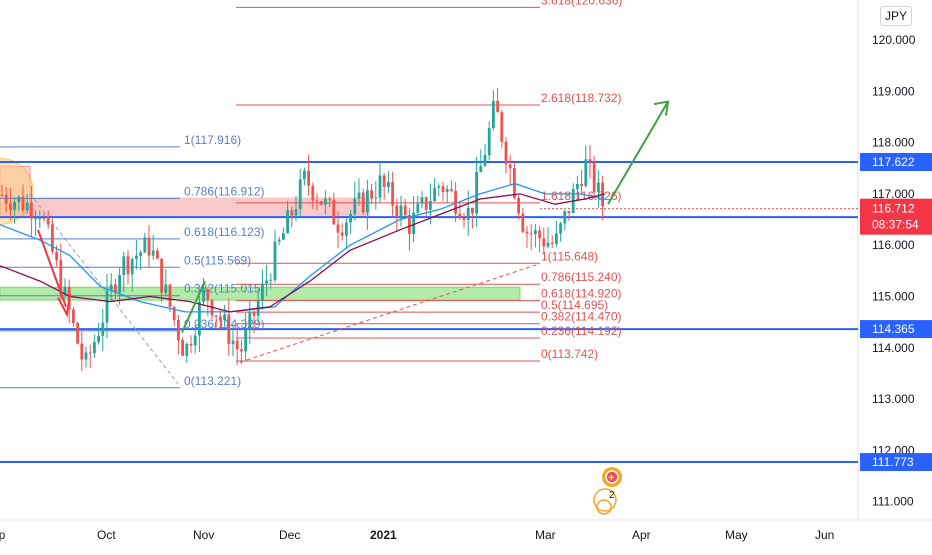 The image size is (932, 555). What do you see at coordinates (612, 495) in the screenshot?
I see `events-count-badge: 2` at bounding box center [612, 495].